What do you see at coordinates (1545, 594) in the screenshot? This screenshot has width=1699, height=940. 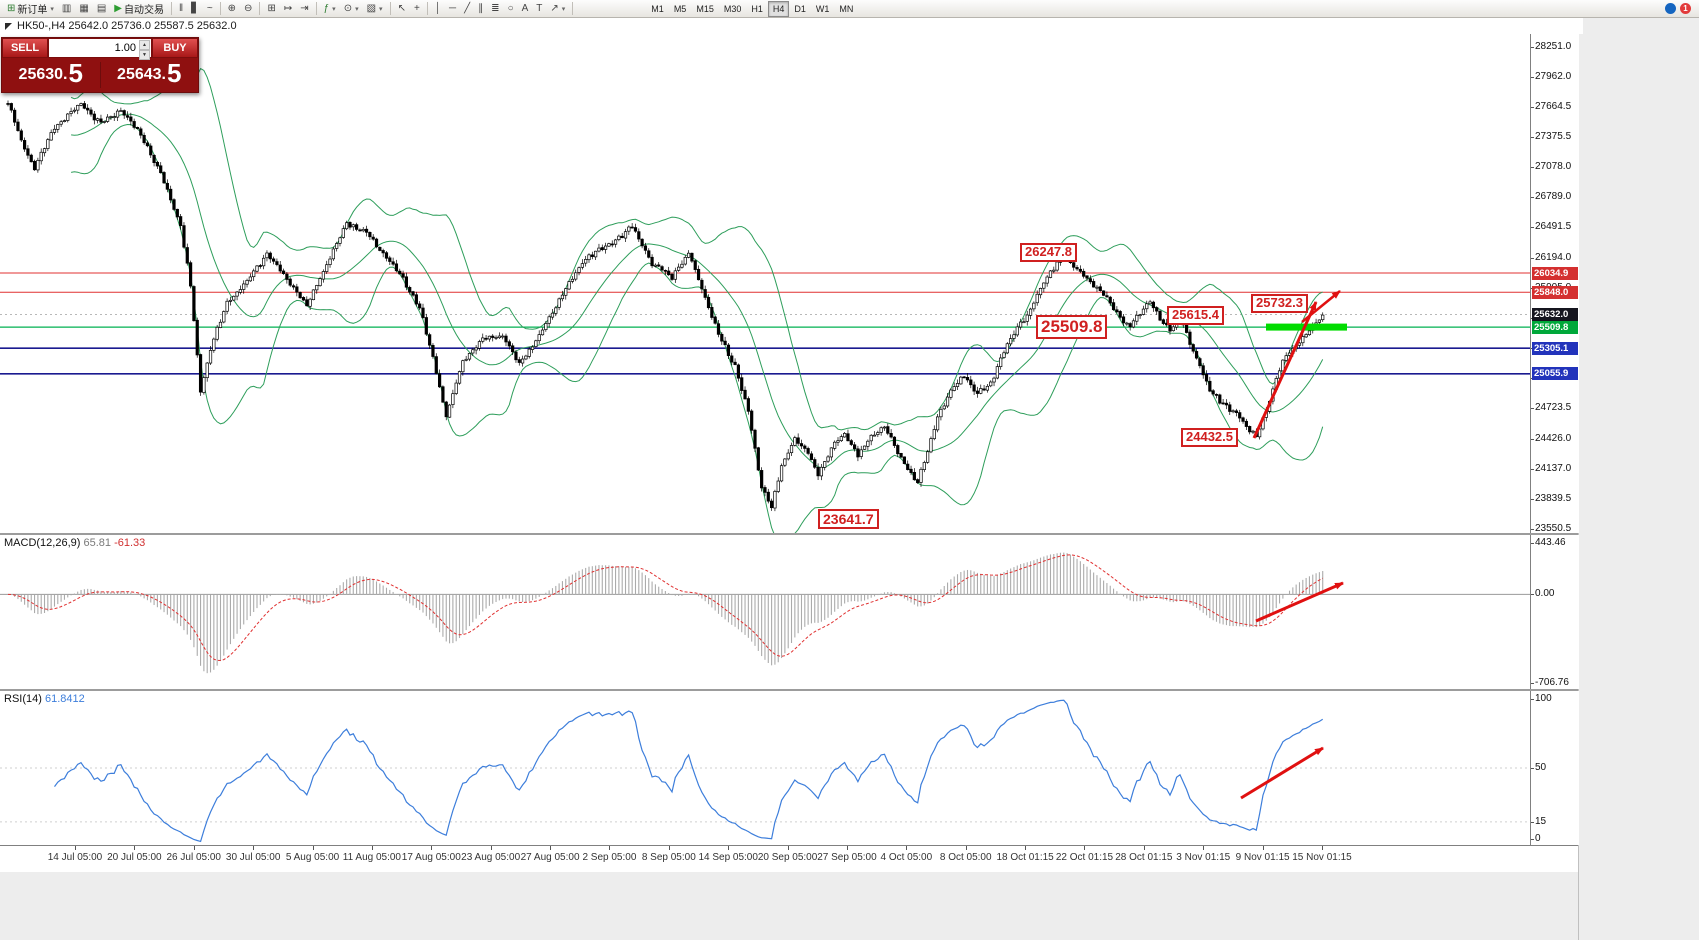 I see `macd-tick-label: 0.00` at bounding box center [1545, 594].